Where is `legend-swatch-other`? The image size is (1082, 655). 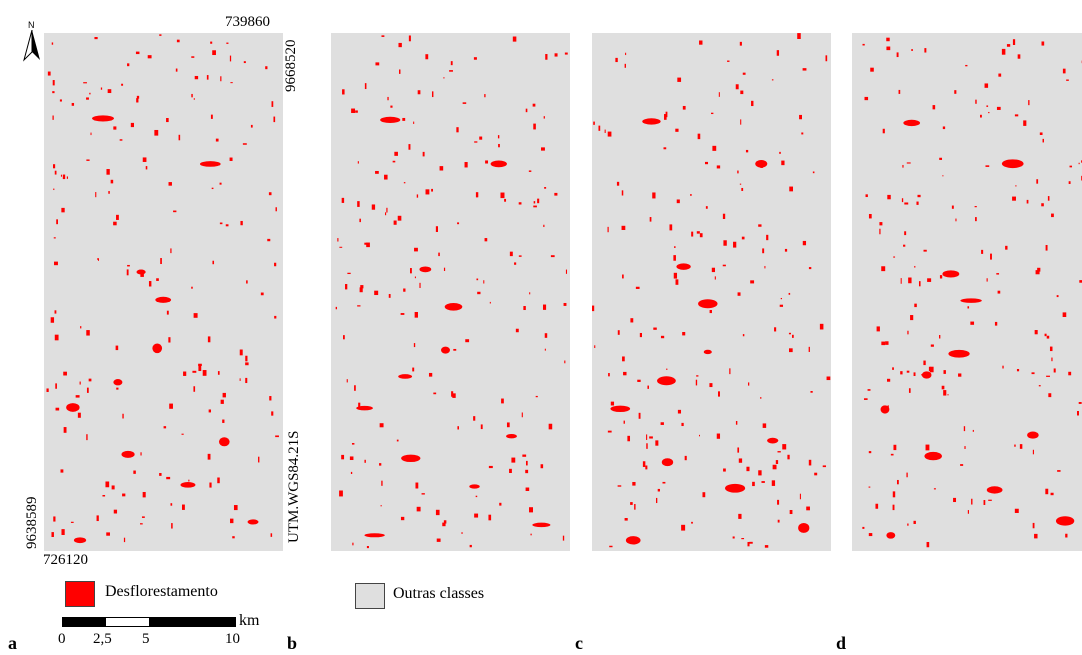 legend-swatch-other is located at coordinates (370, 596).